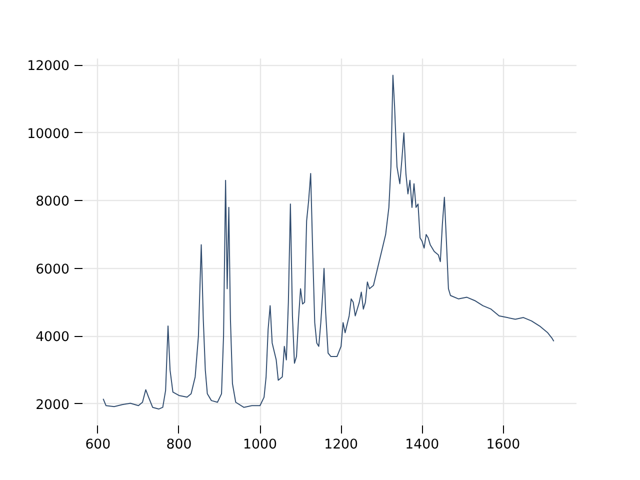 This screenshot has height=480, width=640. What do you see at coordinates (341, 445) in the screenshot?
I see `x-tick-label: 1200` at bounding box center [341, 445].